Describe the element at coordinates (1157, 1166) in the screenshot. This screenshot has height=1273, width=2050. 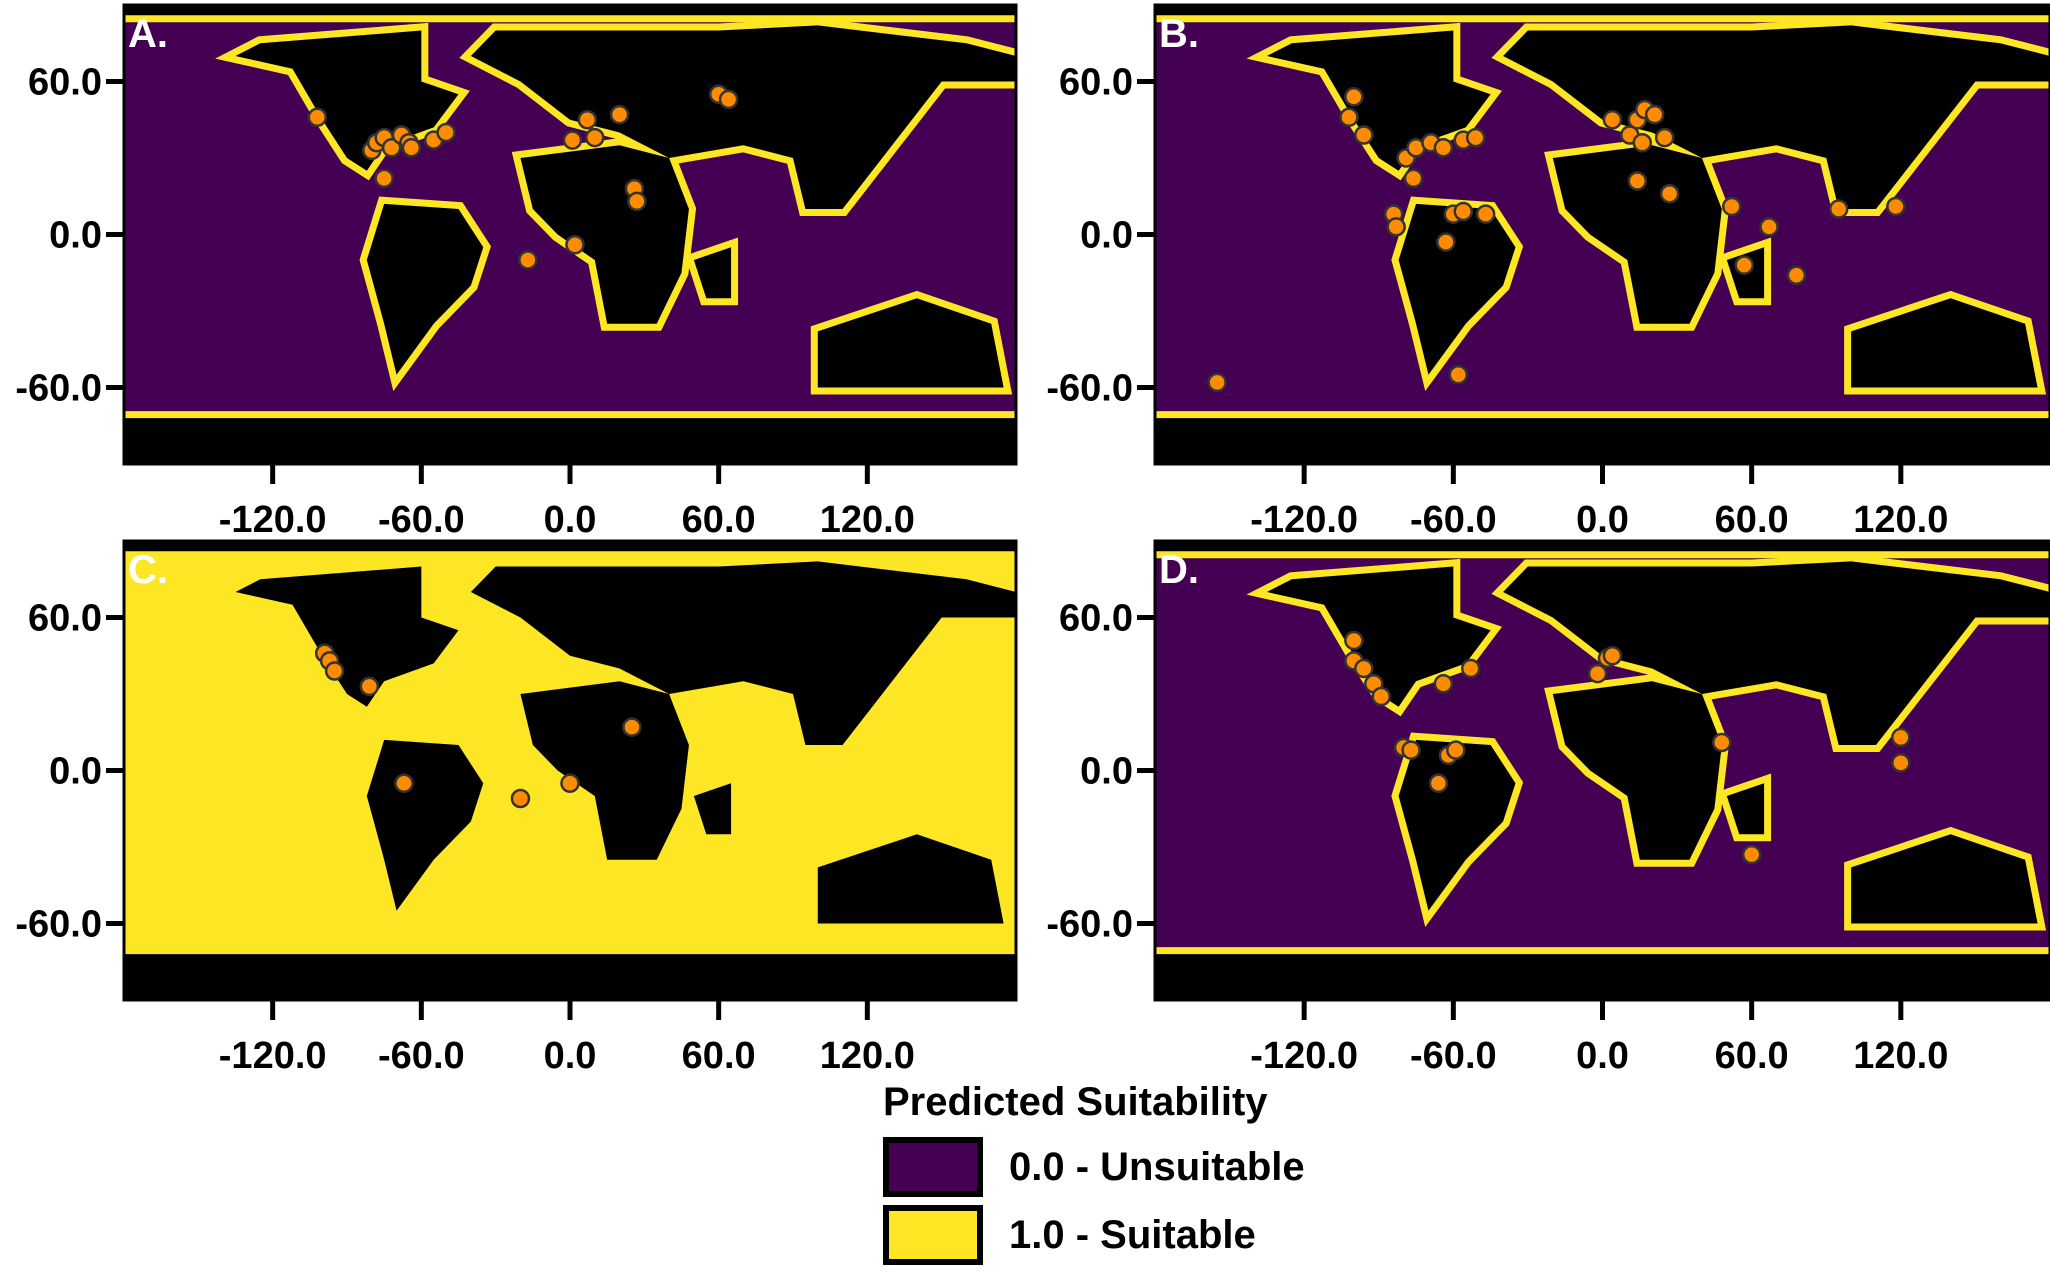
I see `legend-label-unsuitable: 0.0 - Unsuitable` at that location.